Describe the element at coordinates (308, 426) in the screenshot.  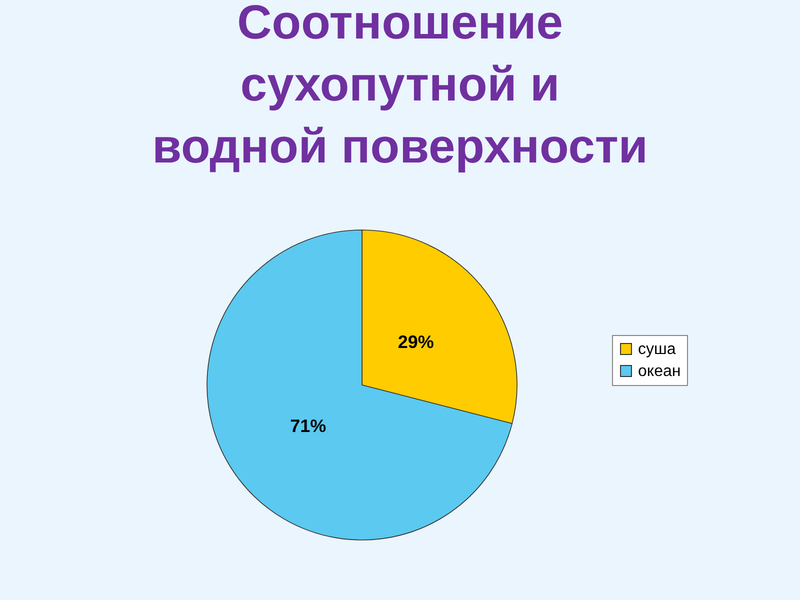
I see `data-label: 71%` at that location.